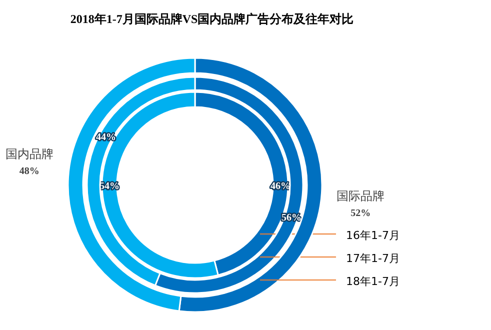 The width and height of the screenshot is (491, 330). Describe the element at coordinates (212, 19) in the screenshot. I see `chart-title: 2018年1-7月国际品牌VS国内品牌广告分布及往年对比` at that location.